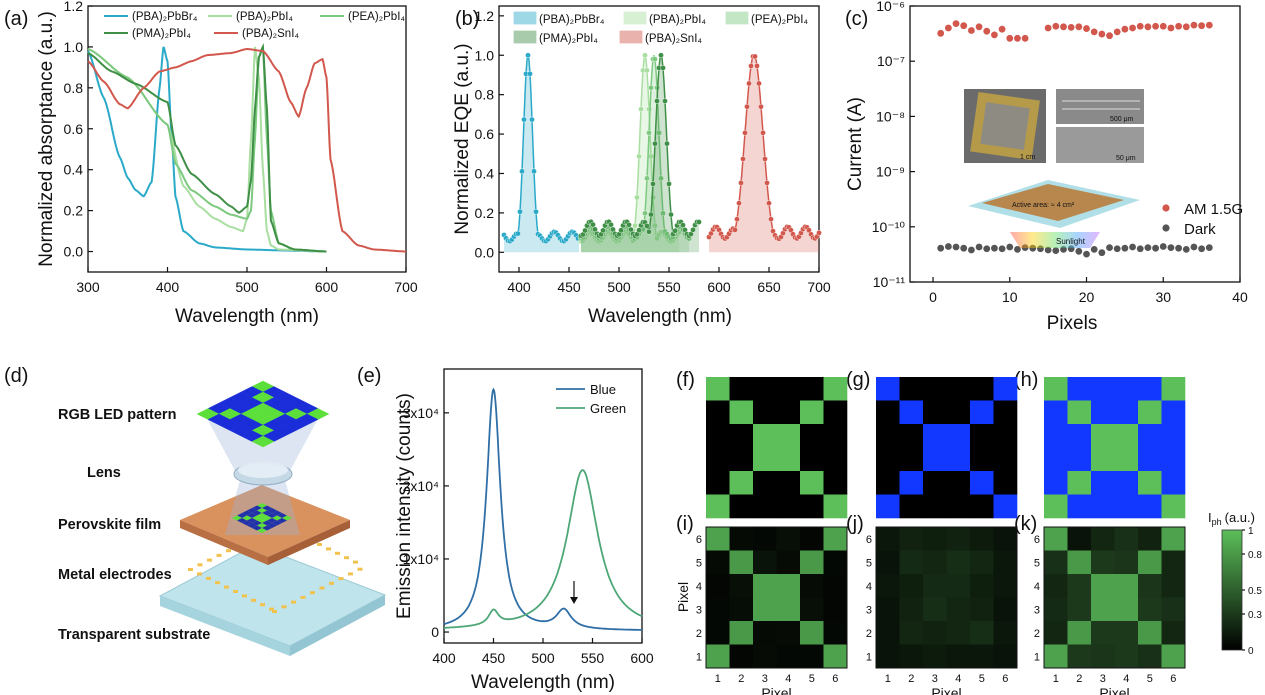 Image resolution: width=1265 pixels, height=695 pixels. I want to click on panel-b-ytick-label: 0.8, so click(485, 95).